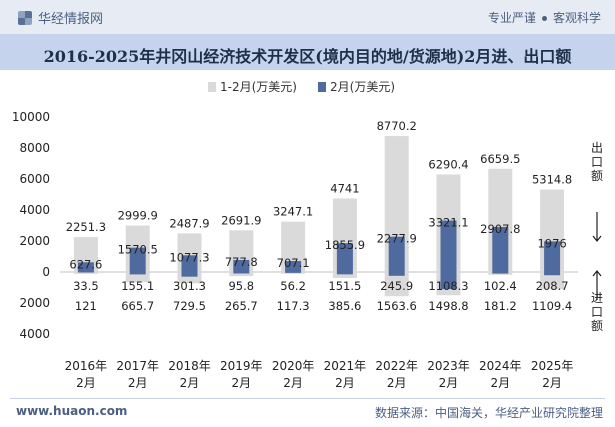 This screenshot has width=615, height=427. I want to click on data-label-cumulative-import: 265.7, so click(241, 306).